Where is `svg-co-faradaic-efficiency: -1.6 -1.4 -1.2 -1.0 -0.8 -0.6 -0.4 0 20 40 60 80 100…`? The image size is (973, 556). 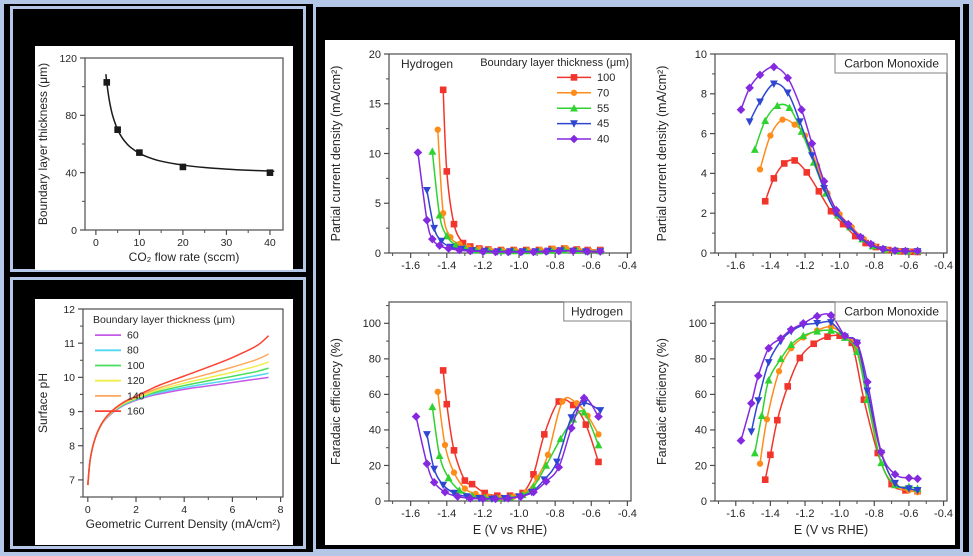 svg-co-faradaic-efficiency: -1.6 -1.4 -1.2 -1.0 -0.8 -0.6 -0.4 0 20 40 60 80 100… is located at coordinates (804, 419).